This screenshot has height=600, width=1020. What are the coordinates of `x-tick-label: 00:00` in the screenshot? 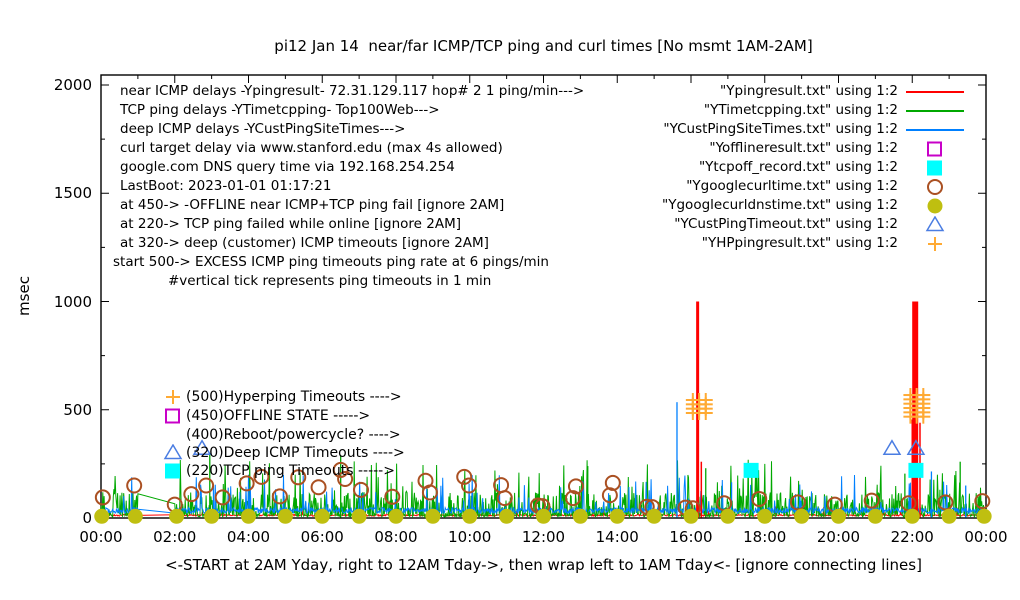 It's located at (986, 537).